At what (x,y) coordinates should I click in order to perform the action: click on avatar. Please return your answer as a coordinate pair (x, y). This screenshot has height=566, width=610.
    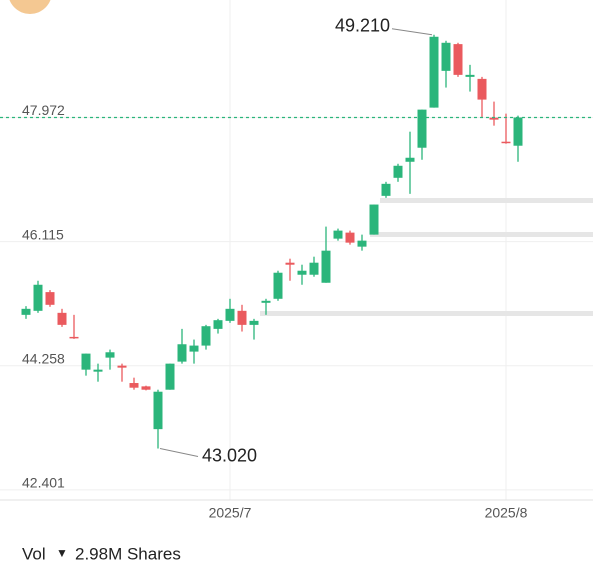
    Looking at the image, I should click on (30, 7).